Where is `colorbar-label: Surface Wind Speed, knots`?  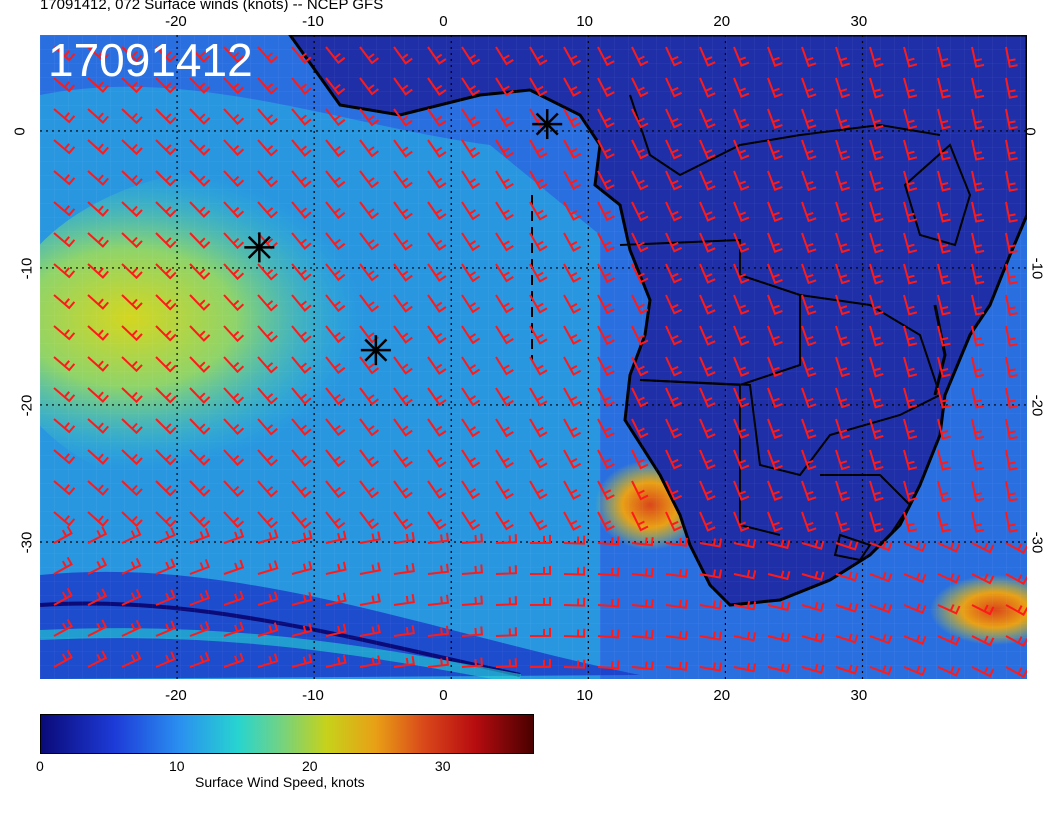 colorbar-label: Surface Wind Speed, knots is located at coordinates (280, 782).